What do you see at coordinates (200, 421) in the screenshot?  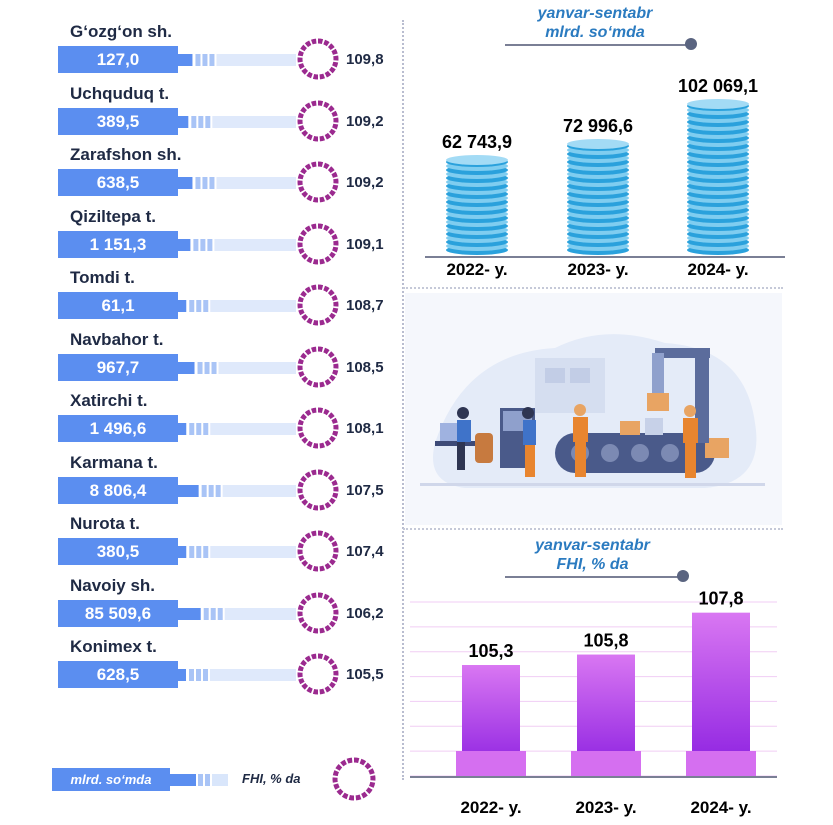 I see `district-row: Xatirchi t. 1 496,6 108,1` at bounding box center [200, 421].